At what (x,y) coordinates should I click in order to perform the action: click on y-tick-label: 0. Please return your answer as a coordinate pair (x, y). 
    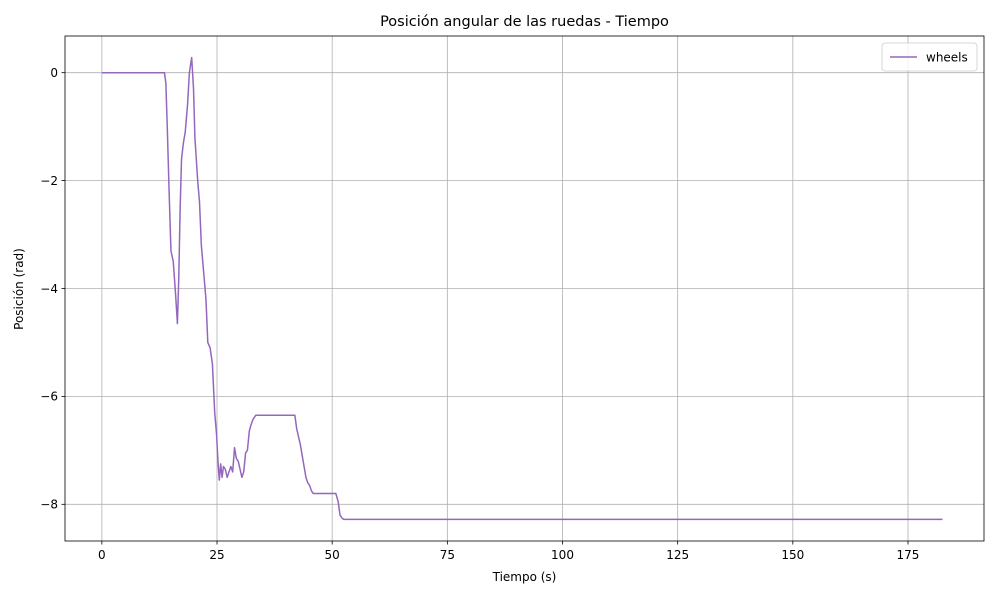
    Looking at the image, I should click on (54, 73).